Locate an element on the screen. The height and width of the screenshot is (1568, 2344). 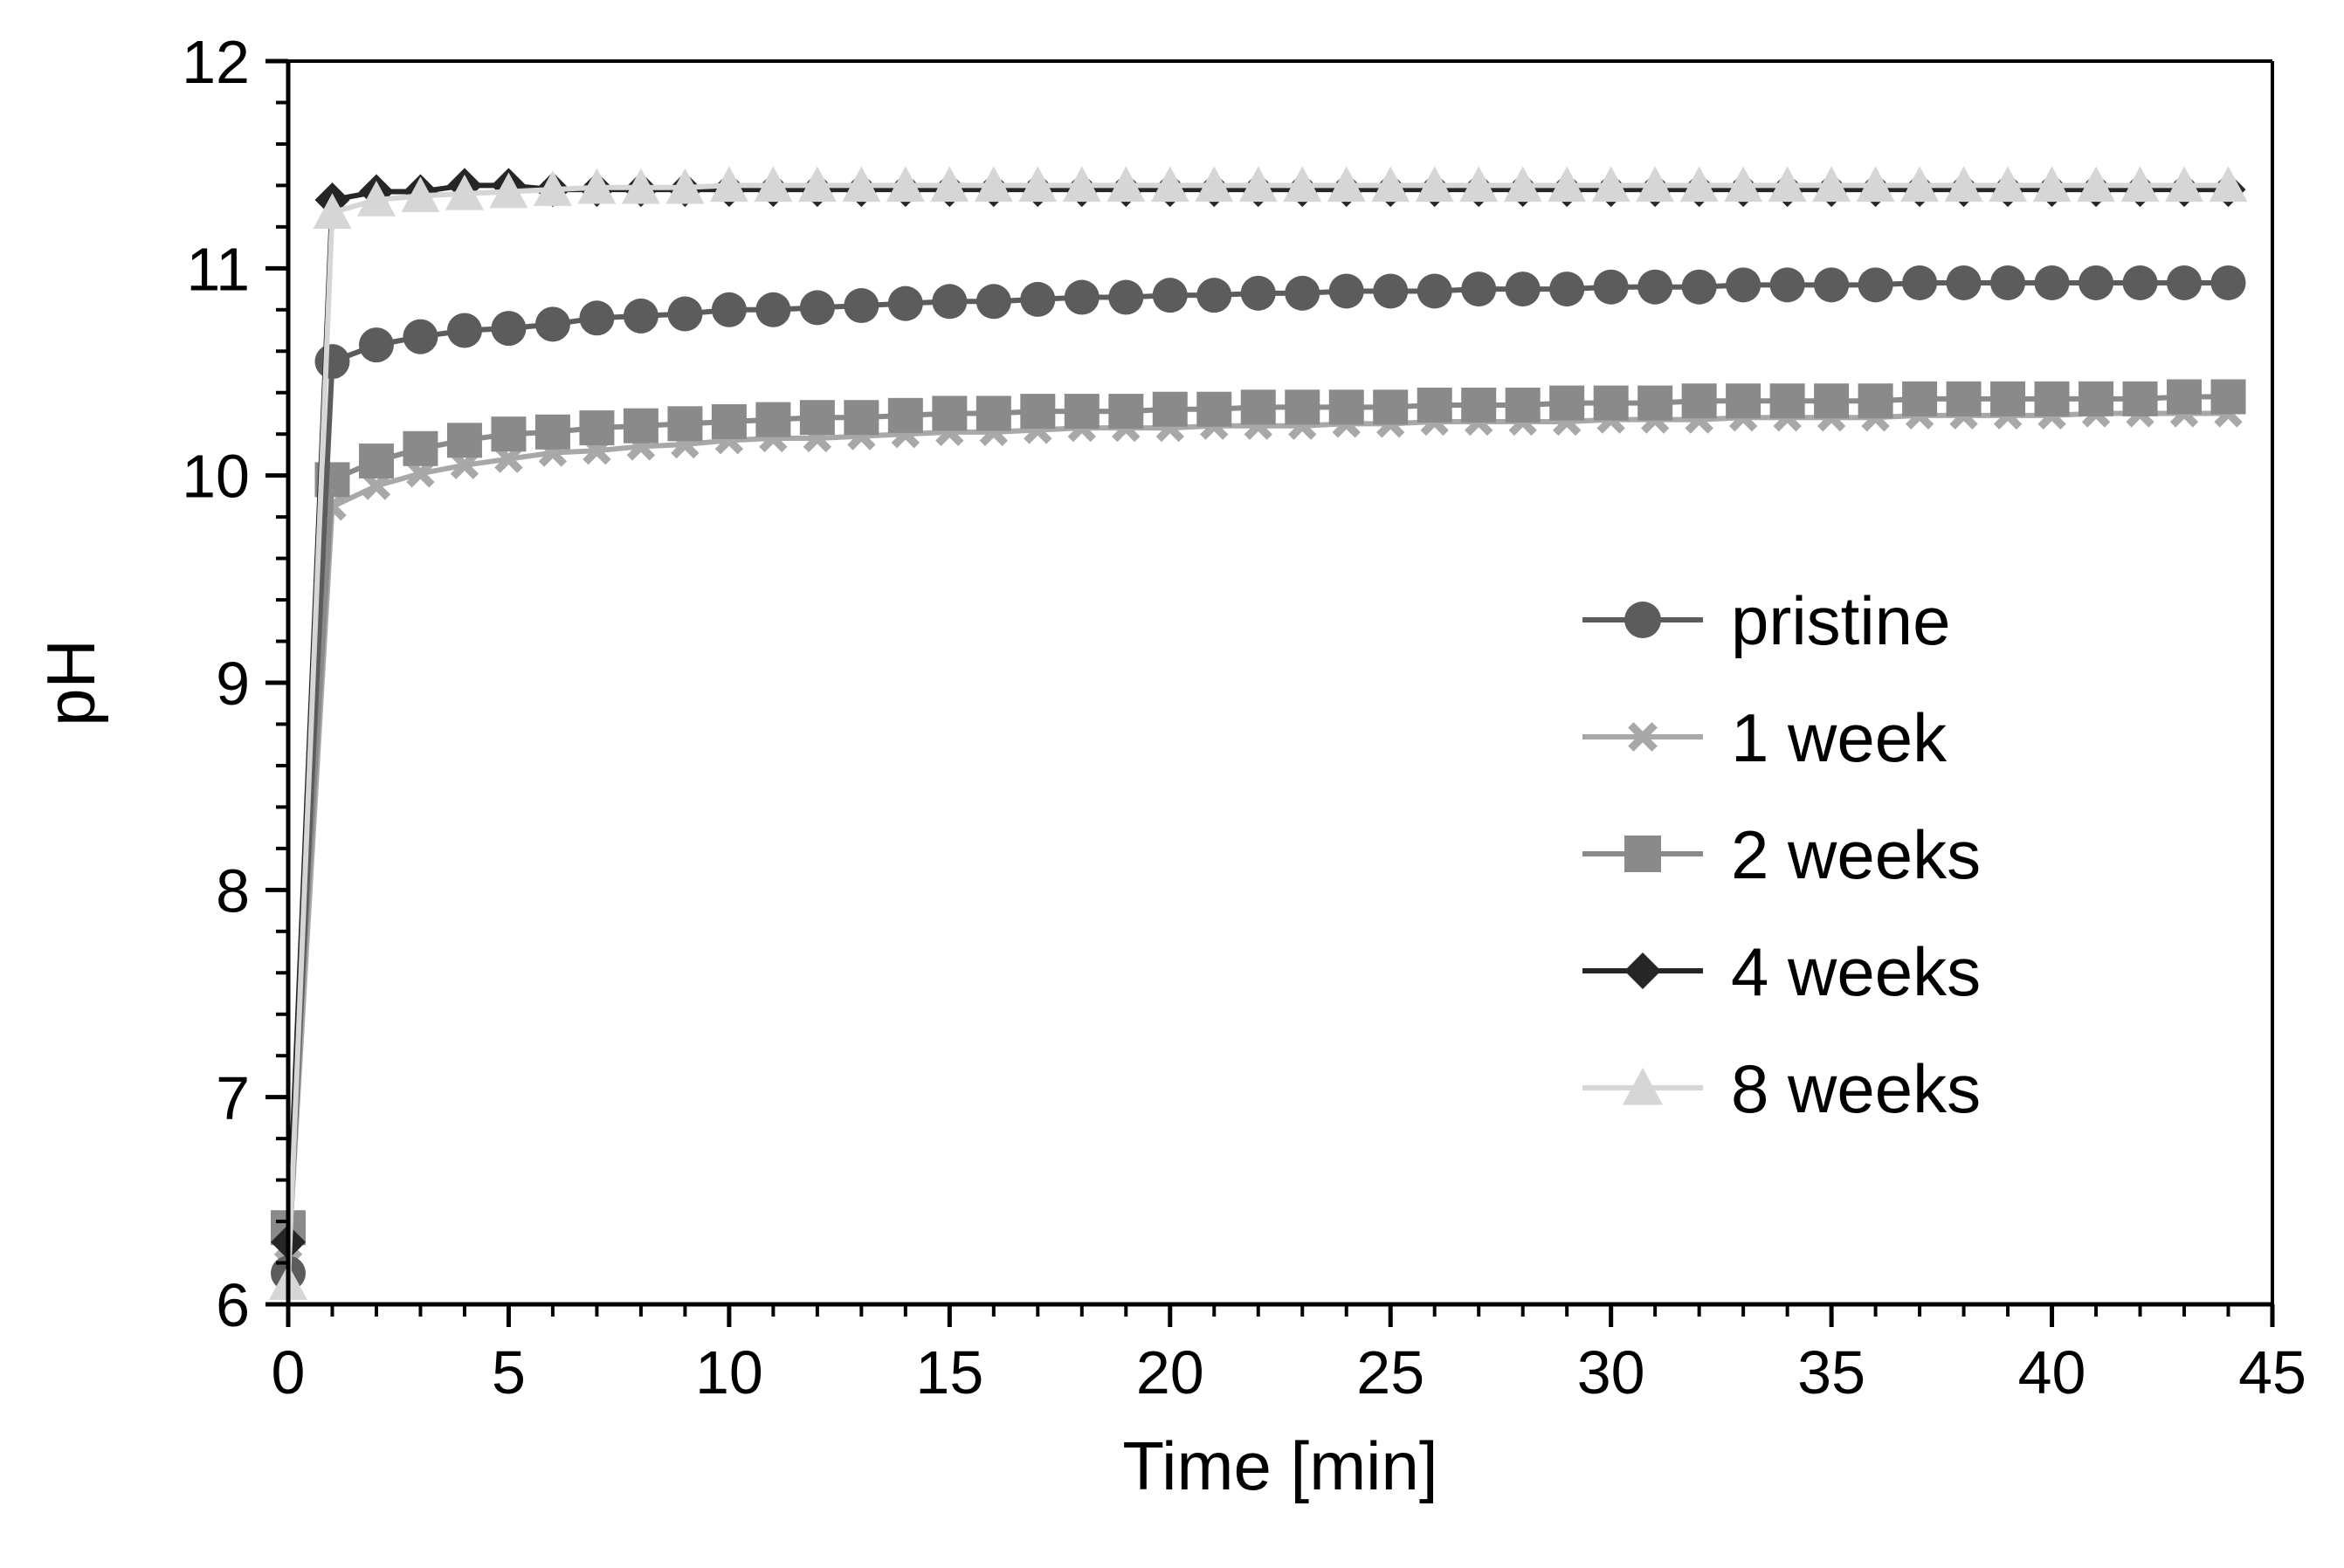
y-tick-label: 12 is located at coordinates (216, 62).